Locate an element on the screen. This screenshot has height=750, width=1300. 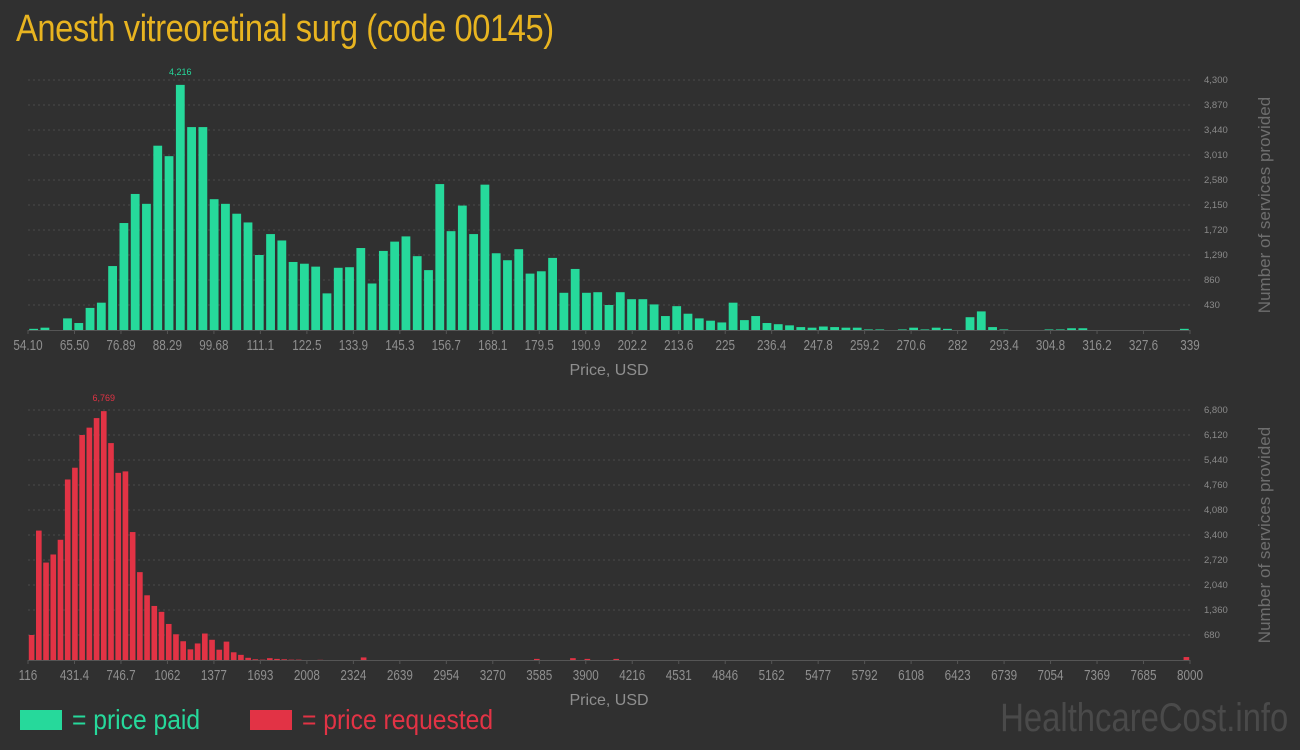
max-value-label: 6,769 is located at coordinates (104, 398).